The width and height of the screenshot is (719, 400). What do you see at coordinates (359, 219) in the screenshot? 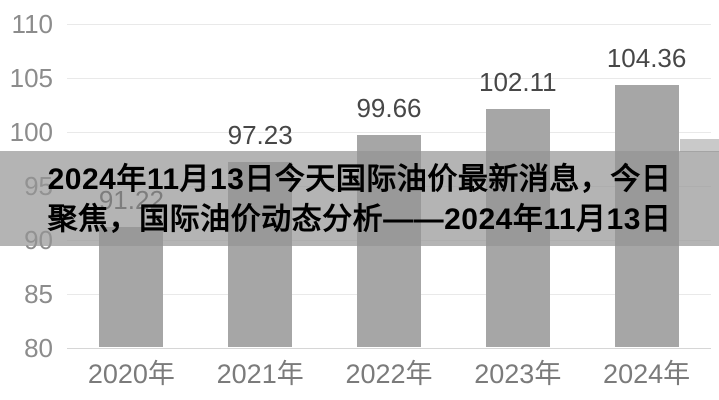
I see `overlay-title-line2: 聚焦，国际油价动态分析——2024年11月13日` at bounding box center [359, 219].